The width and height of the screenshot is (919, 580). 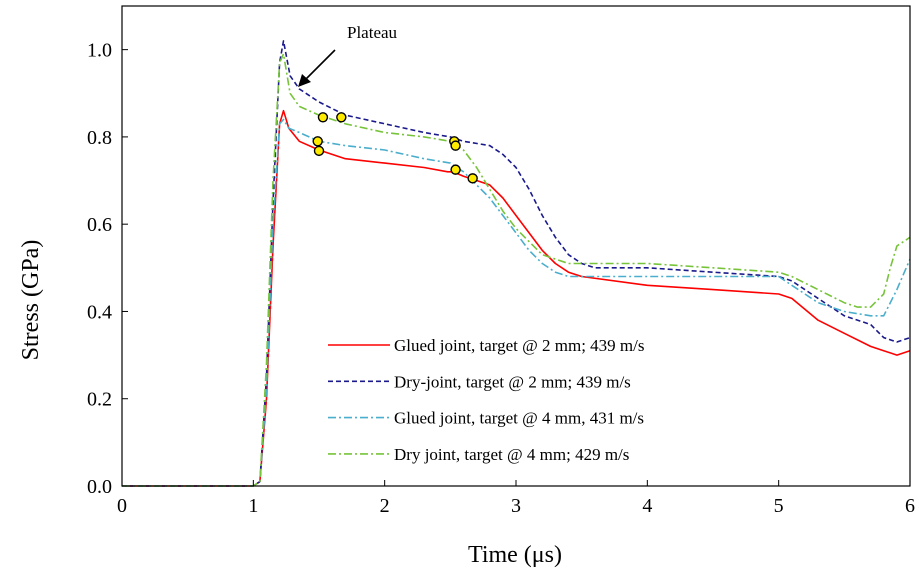 What do you see at coordinates (519, 345) in the screenshot?
I see `legend-label: Glued joint, target @ 2 mm; 439 m/s` at bounding box center [519, 345].